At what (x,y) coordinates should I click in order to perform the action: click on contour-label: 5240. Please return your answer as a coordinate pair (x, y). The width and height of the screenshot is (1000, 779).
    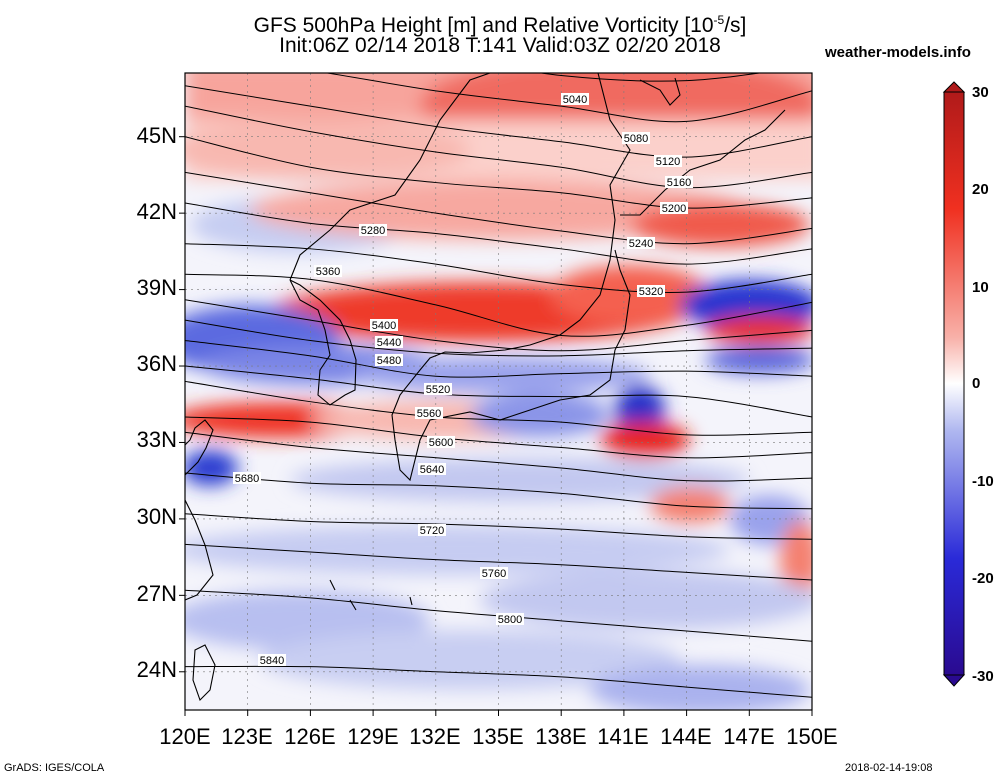
    Looking at the image, I should click on (641, 244).